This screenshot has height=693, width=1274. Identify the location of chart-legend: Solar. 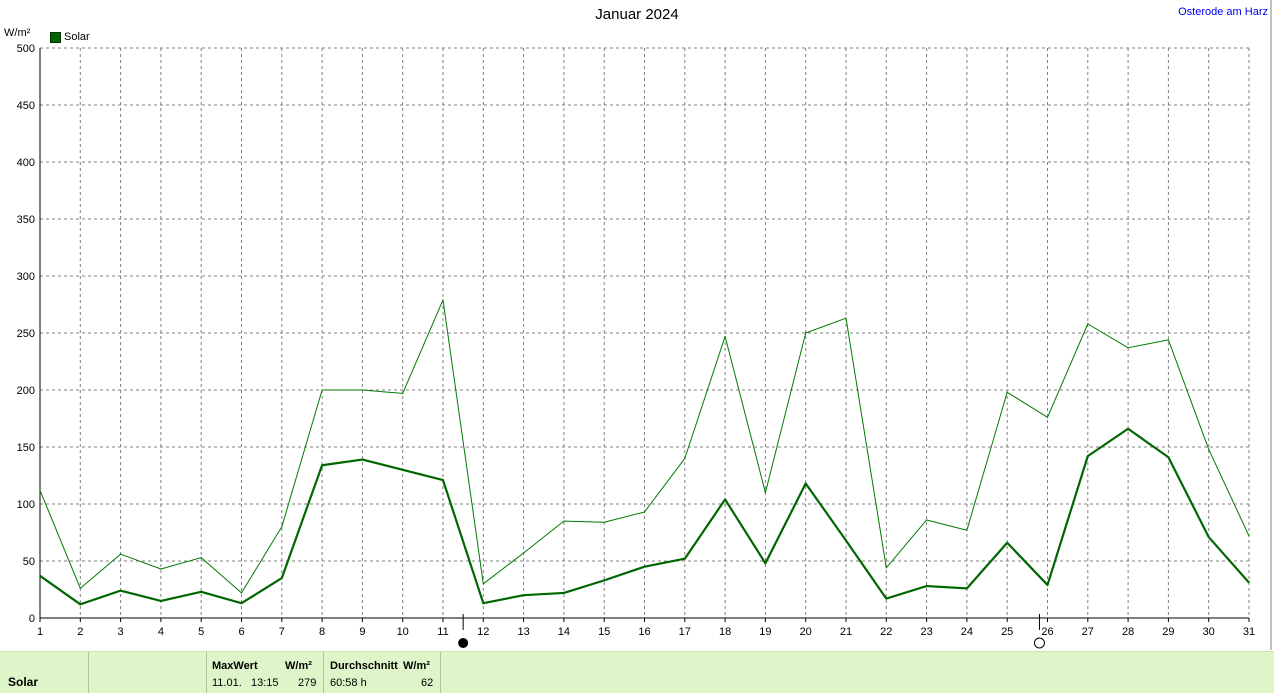
(70, 37).